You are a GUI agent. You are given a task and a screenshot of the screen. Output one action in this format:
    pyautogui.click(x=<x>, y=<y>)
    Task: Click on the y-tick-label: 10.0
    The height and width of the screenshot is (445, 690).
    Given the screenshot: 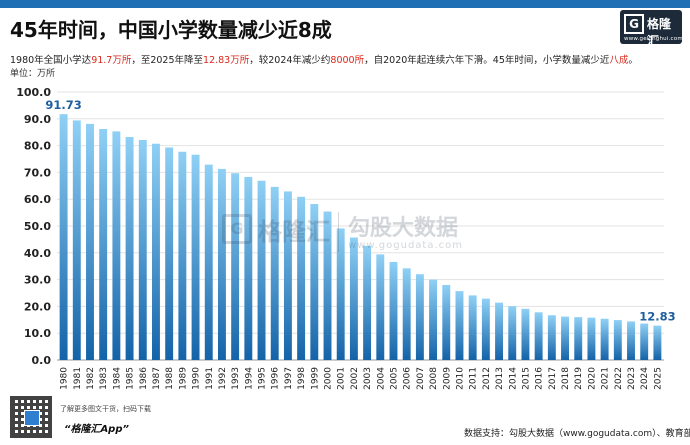 What is the action you would take?
    pyautogui.click(x=37, y=333)
    